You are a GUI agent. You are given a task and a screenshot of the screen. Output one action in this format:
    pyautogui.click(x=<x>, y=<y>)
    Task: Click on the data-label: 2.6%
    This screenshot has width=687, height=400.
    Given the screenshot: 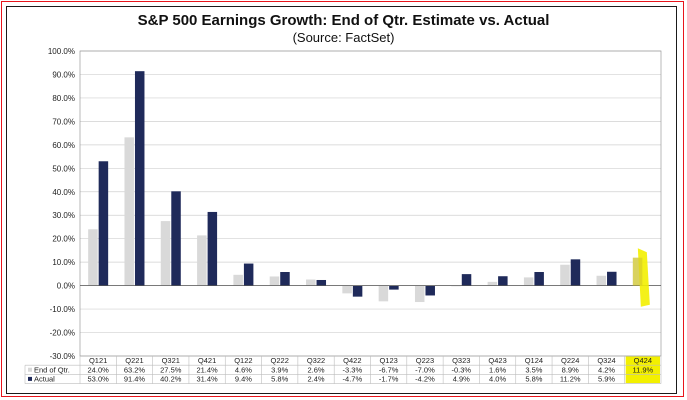 What is the action you would take?
    pyautogui.click(x=315, y=369)
    